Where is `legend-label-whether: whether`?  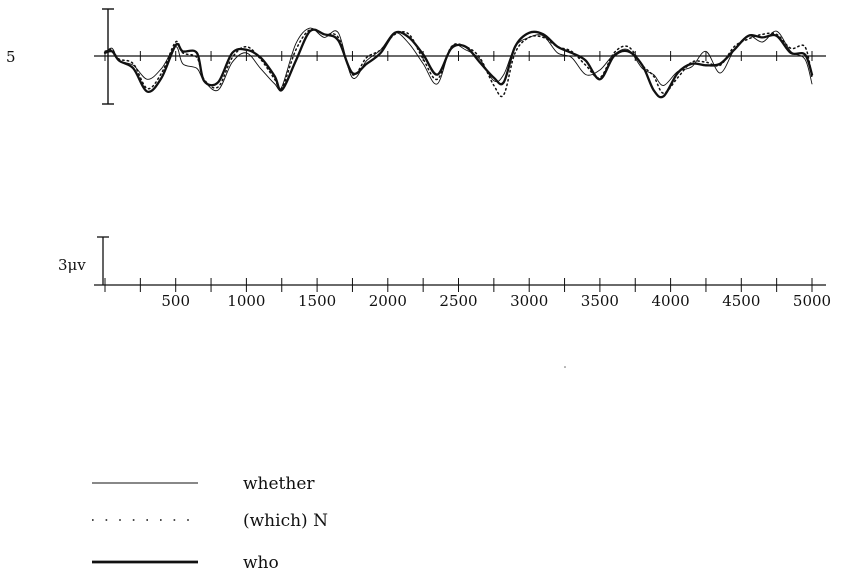
legend-label-whether: whether is located at coordinates (279, 484).